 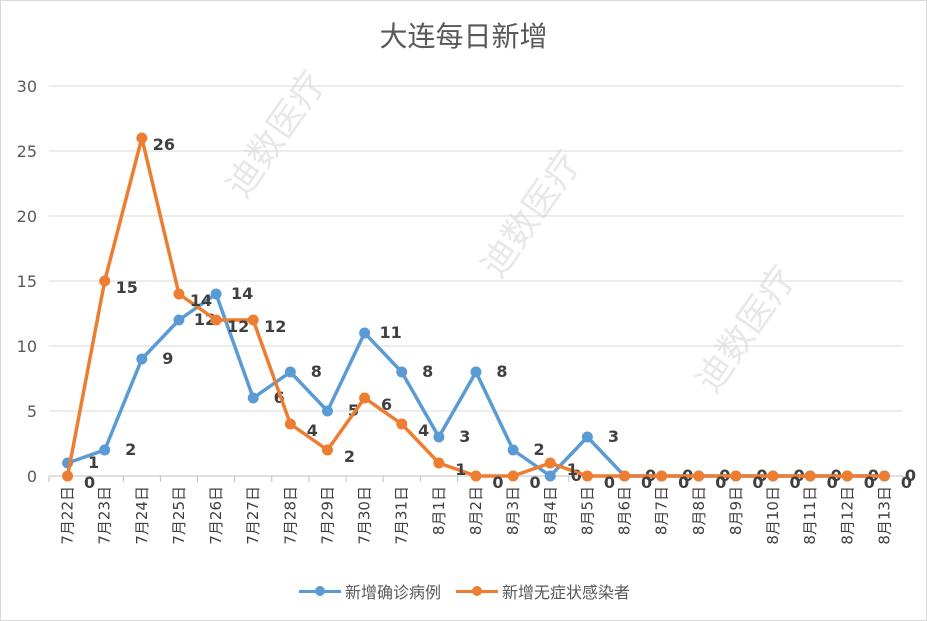 I want to click on x-tick-label-13: 8月4日, so click(x=550, y=510).